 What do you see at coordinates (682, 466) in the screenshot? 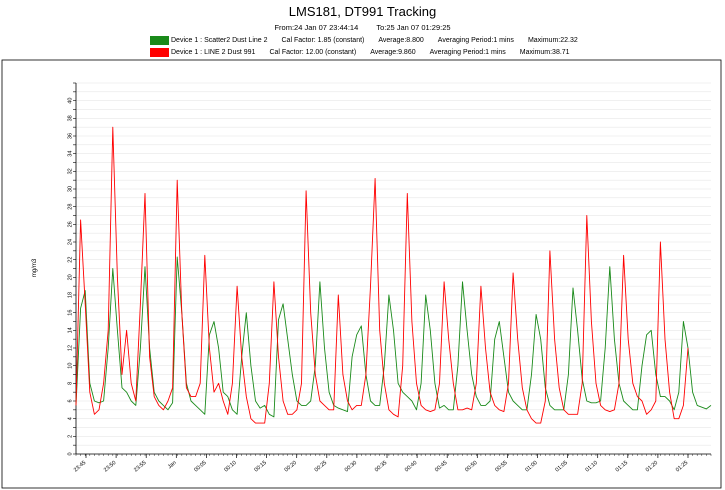
I see `x-tick-label: 01:25` at bounding box center [682, 466].